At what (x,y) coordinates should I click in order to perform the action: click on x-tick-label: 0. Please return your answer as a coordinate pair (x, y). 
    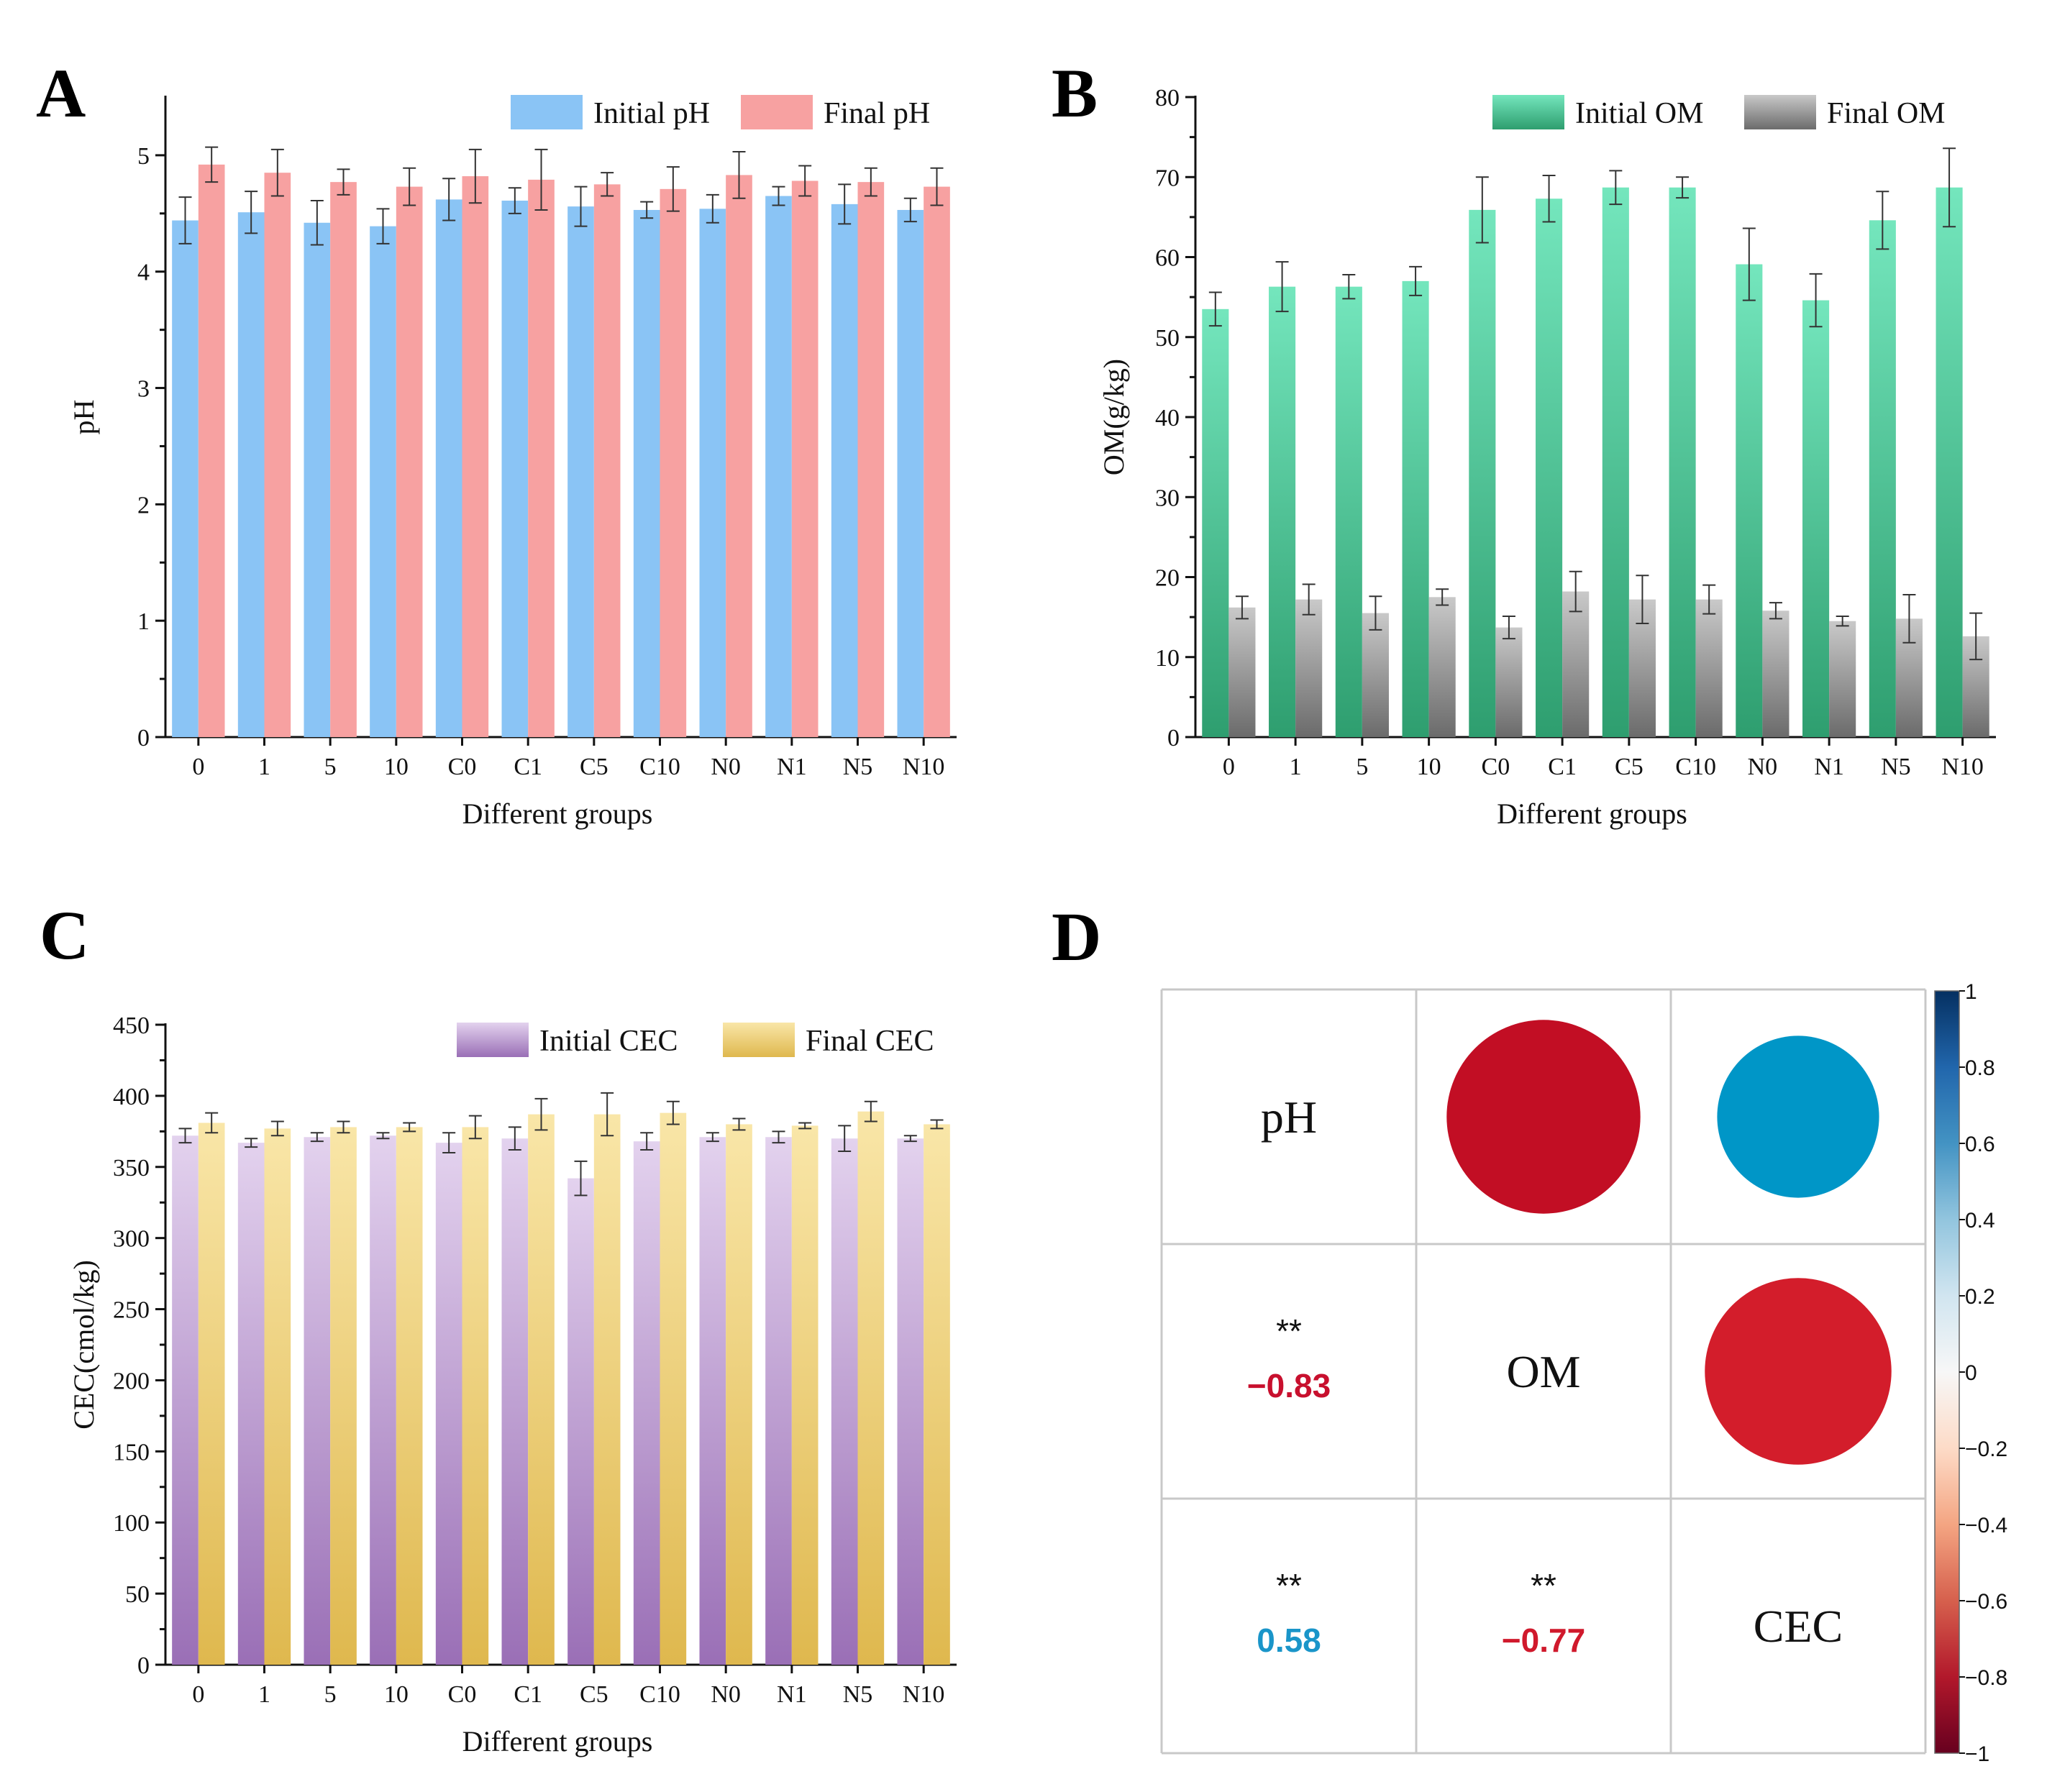
    Looking at the image, I should click on (198, 1694).